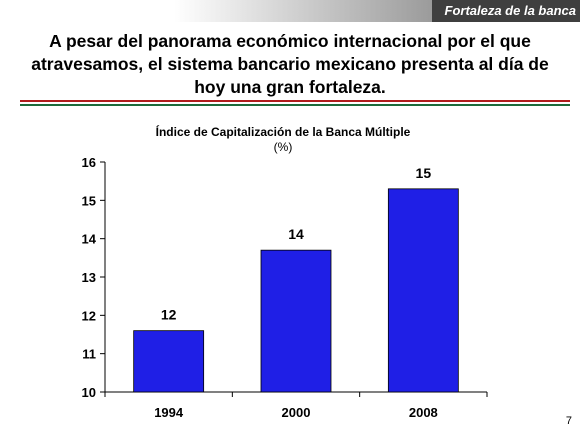  What do you see at coordinates (89, 277) in the screenshot?
I see `y-tick-label: 13` at bounding box center [89, 277].